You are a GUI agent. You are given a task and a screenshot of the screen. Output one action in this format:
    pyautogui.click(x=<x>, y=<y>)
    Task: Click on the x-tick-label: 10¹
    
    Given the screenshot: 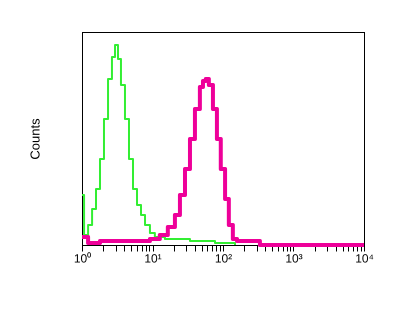 What is the action you would take?
    pyautogui.click(x=153, y=259)
    